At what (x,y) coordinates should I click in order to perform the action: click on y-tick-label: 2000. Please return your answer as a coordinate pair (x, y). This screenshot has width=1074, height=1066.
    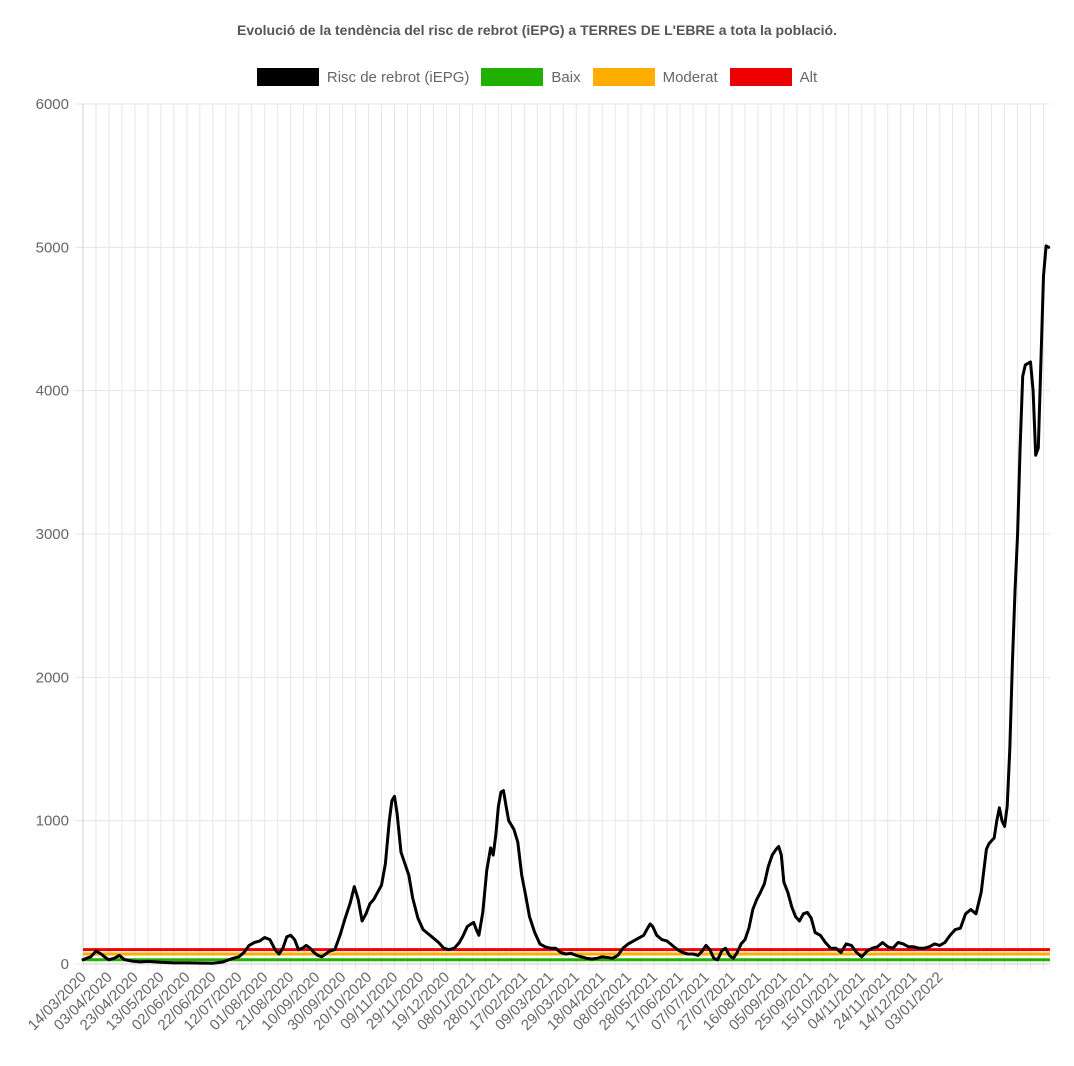
    Looking at the image, I should click on (52, 677).